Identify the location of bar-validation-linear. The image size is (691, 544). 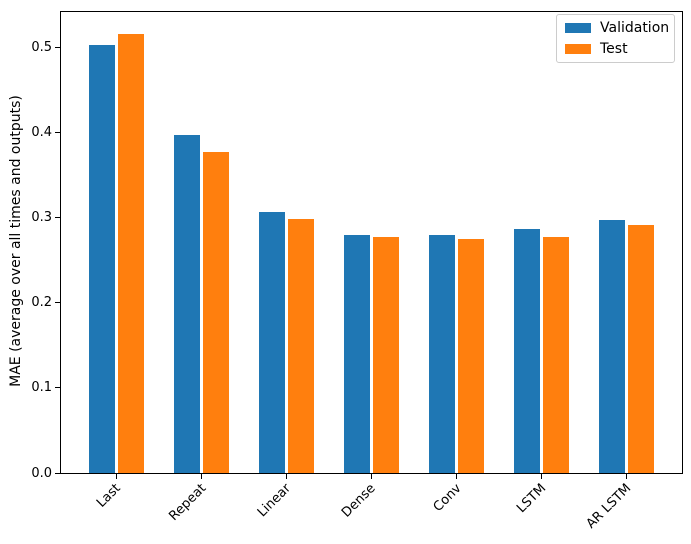
(272, 342).